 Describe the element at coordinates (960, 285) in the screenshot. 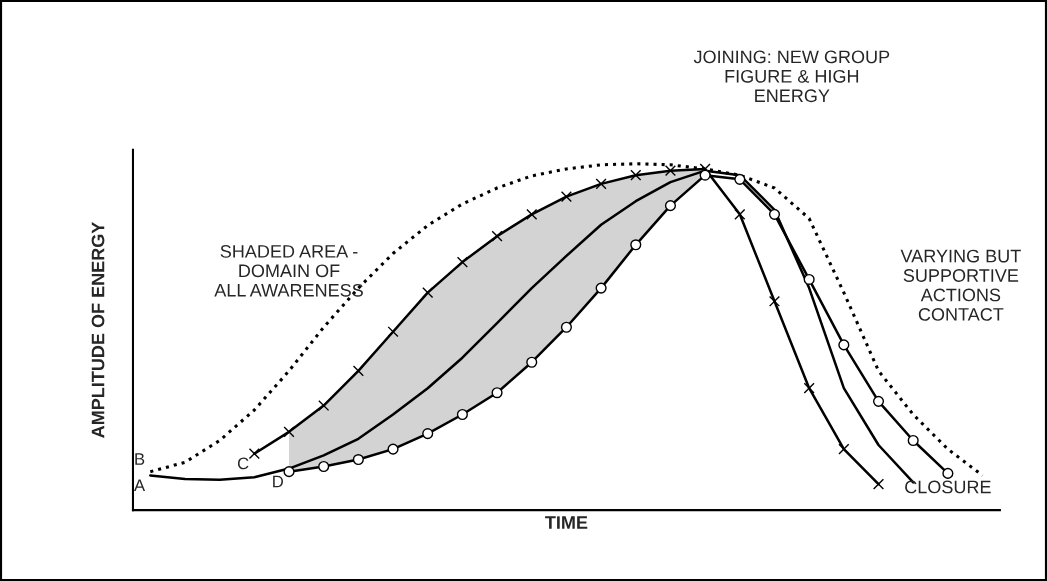

I see `annotation: VARYING BUT SUPPORTIVE ACTIONS CONTACT` at that location.